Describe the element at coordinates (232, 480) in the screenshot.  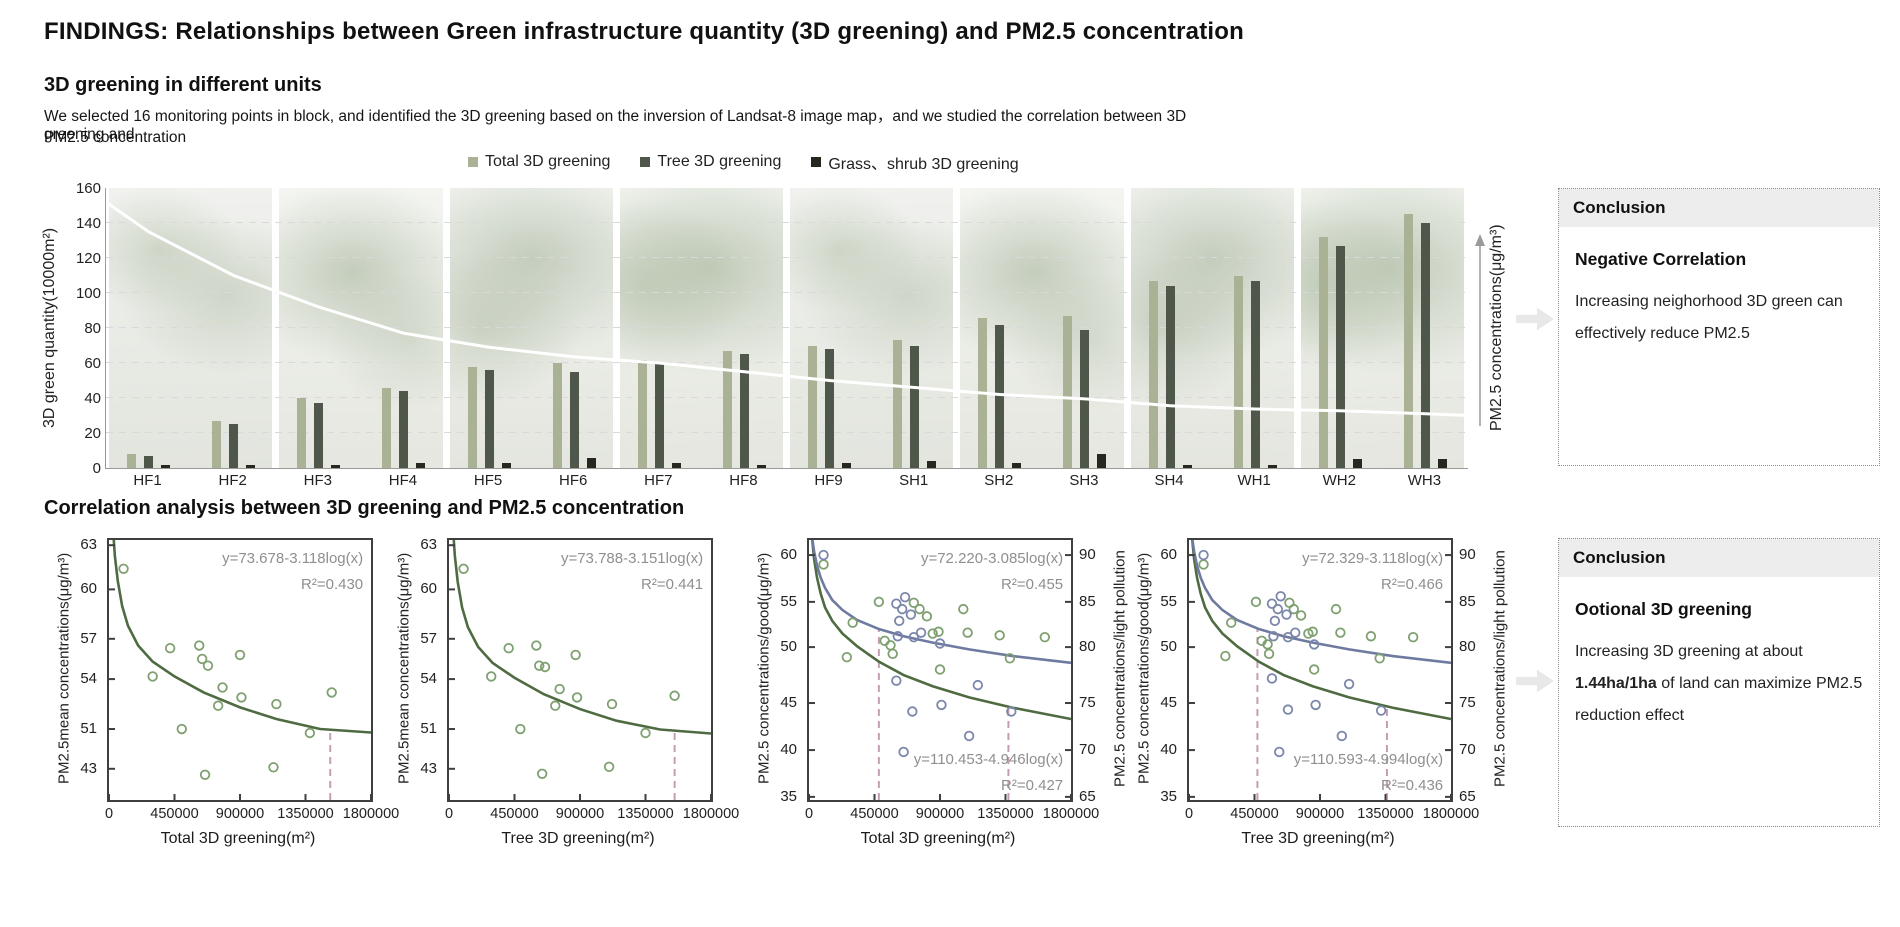
I see `x-tick-label: HF2` at that location.